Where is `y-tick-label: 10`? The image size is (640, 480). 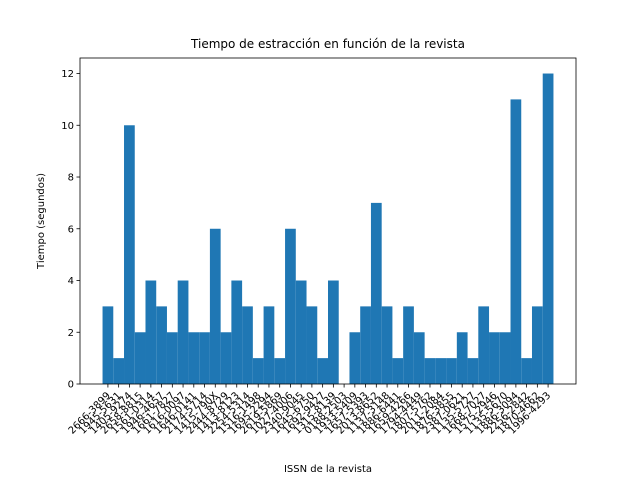 y-tick-label: 10 is located at coordinates (67, 126).